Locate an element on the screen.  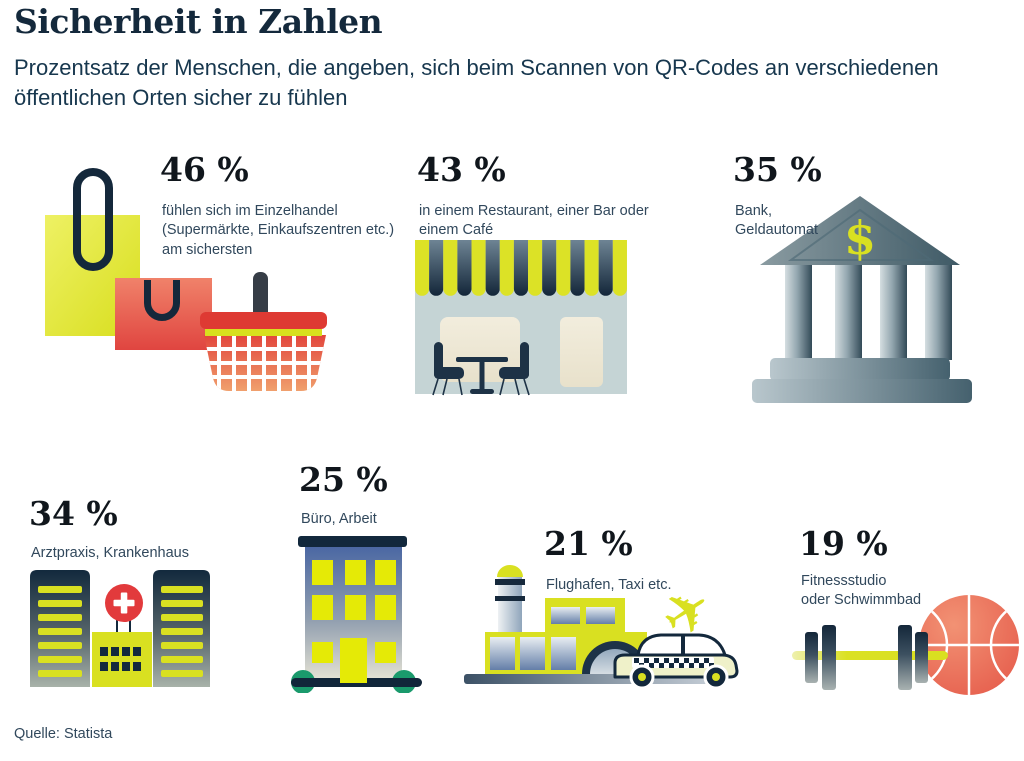
airport-and-taxi-icon: ✈ is located at coordinates (601, 627).